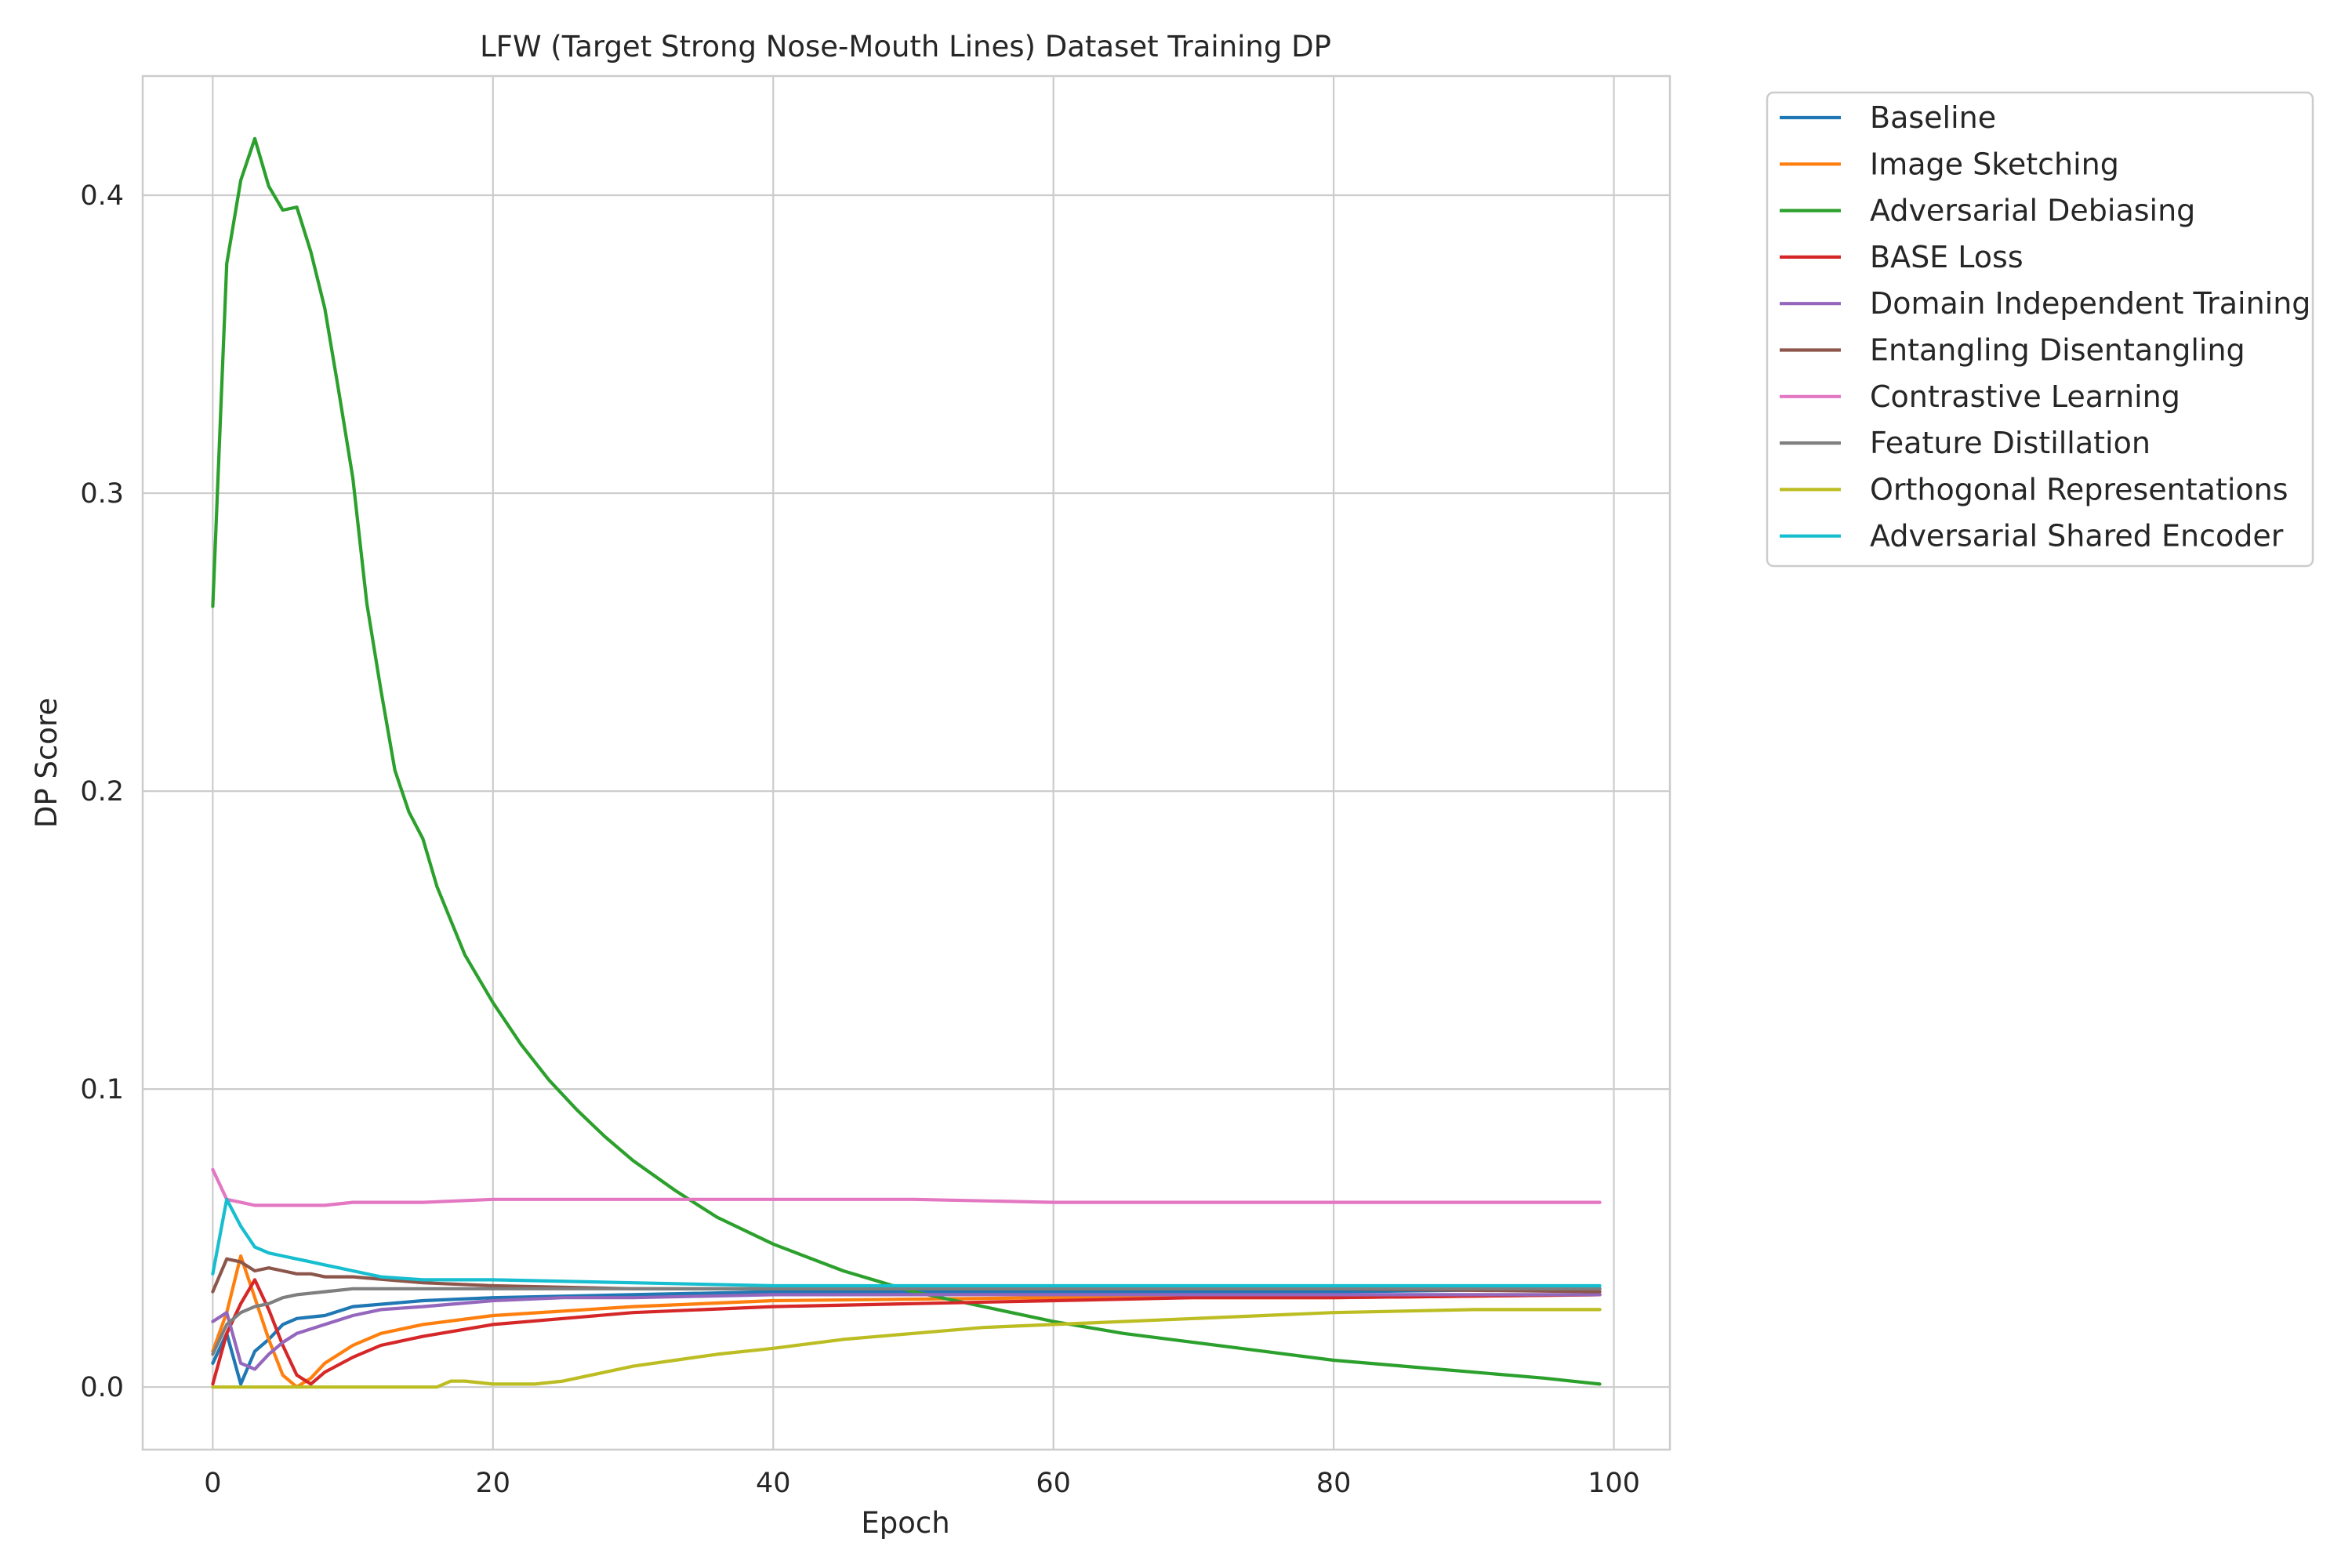 The height and width of the screenshot is (1568, 2352). Describe the element at coordinates (47, 763) in the screenshot. I see `y-axis-label: DP Score` at that location.